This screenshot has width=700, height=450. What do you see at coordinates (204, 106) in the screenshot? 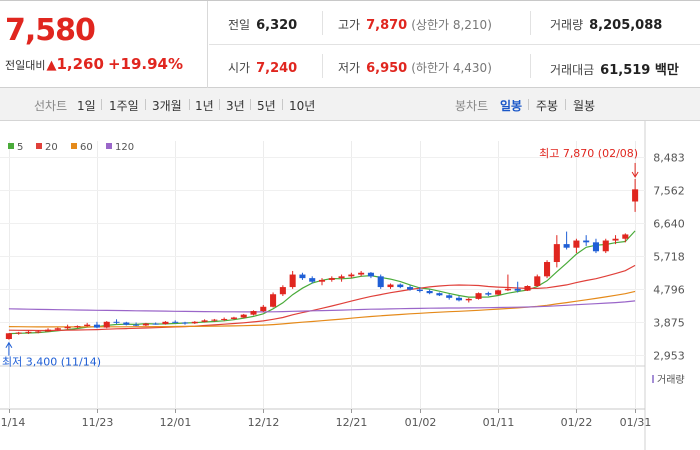
I see `range-1y: 1년` at bounding box center [204, 106].